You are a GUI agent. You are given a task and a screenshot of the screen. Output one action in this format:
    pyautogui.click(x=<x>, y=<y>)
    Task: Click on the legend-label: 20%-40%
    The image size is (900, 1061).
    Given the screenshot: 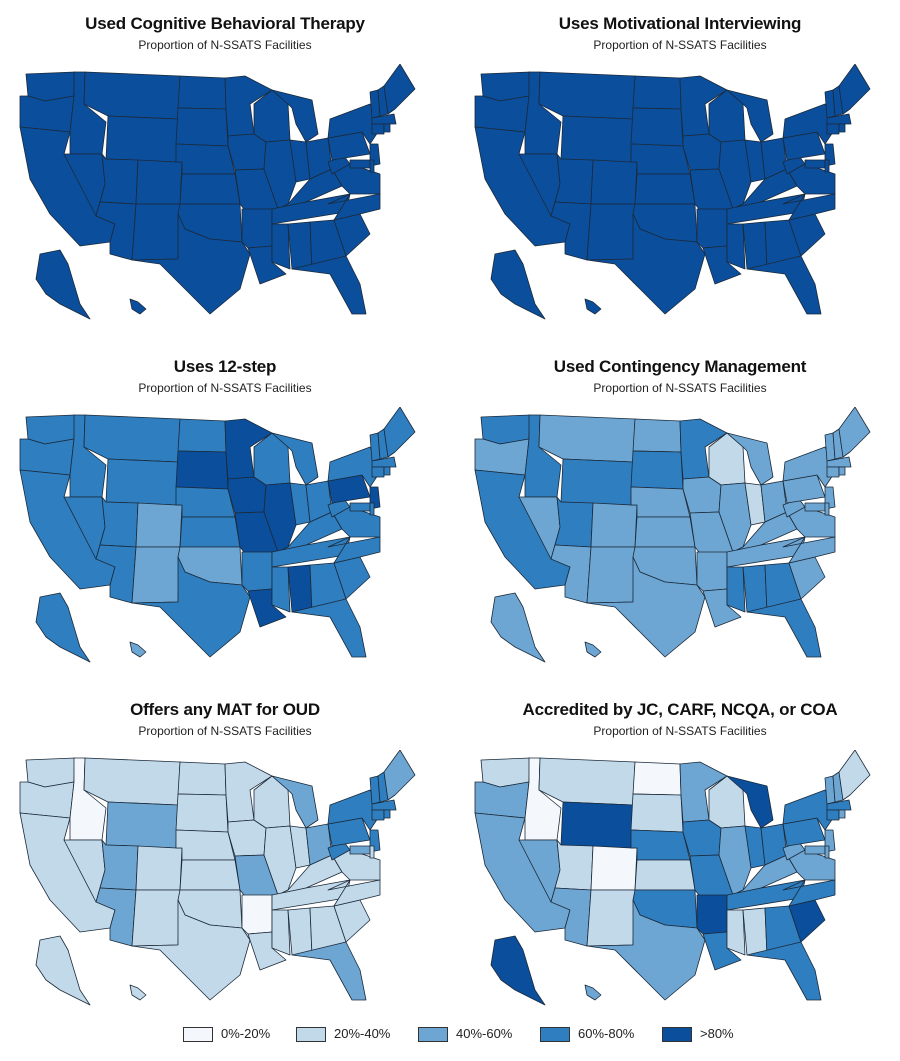 What is the action you would take?
    pyautogui.click(x=362, y=1033)
    